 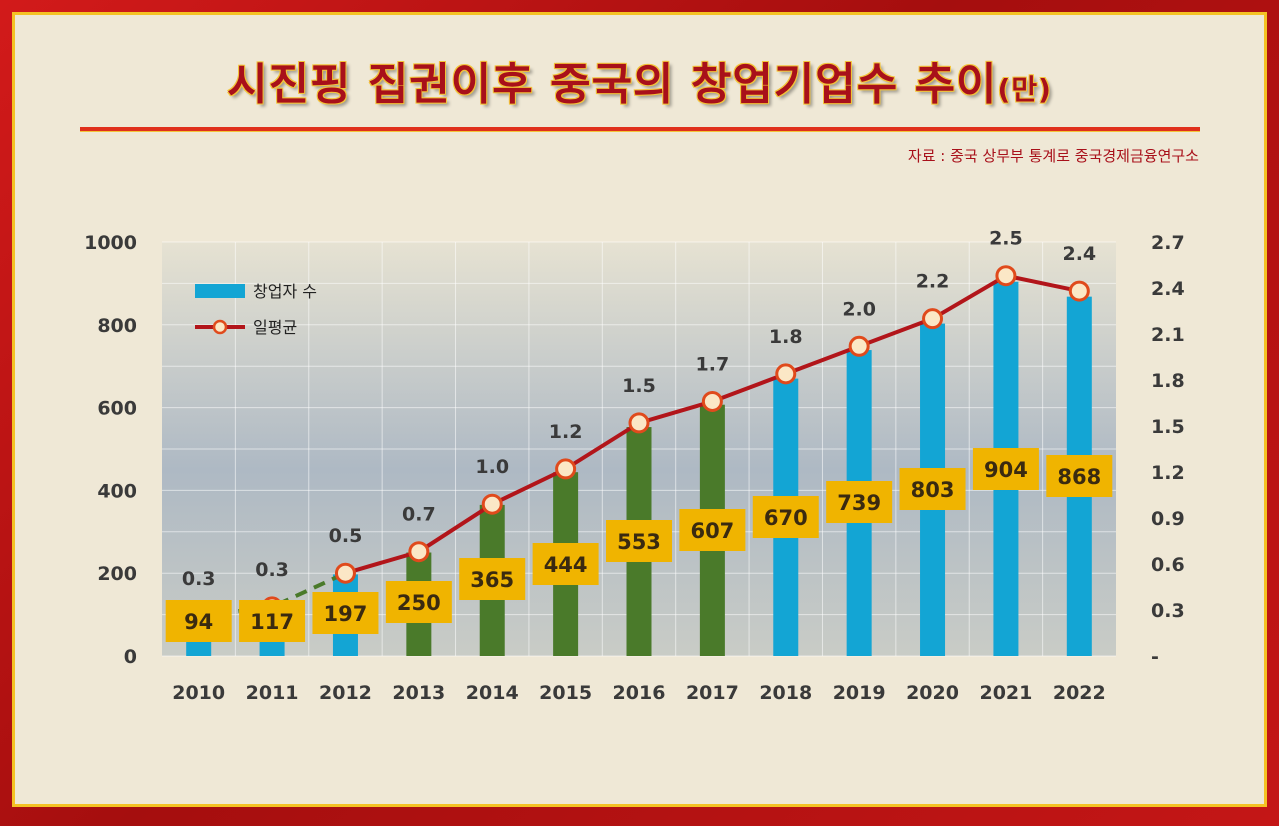 What do you see at coordinates (1168, 450) in the screenshot?
I see `right-axis: - 0.3 0.6 0.9 1.2 1.5 1.8 2.1 2.4 2.7` at bounding box center [1168, 450].